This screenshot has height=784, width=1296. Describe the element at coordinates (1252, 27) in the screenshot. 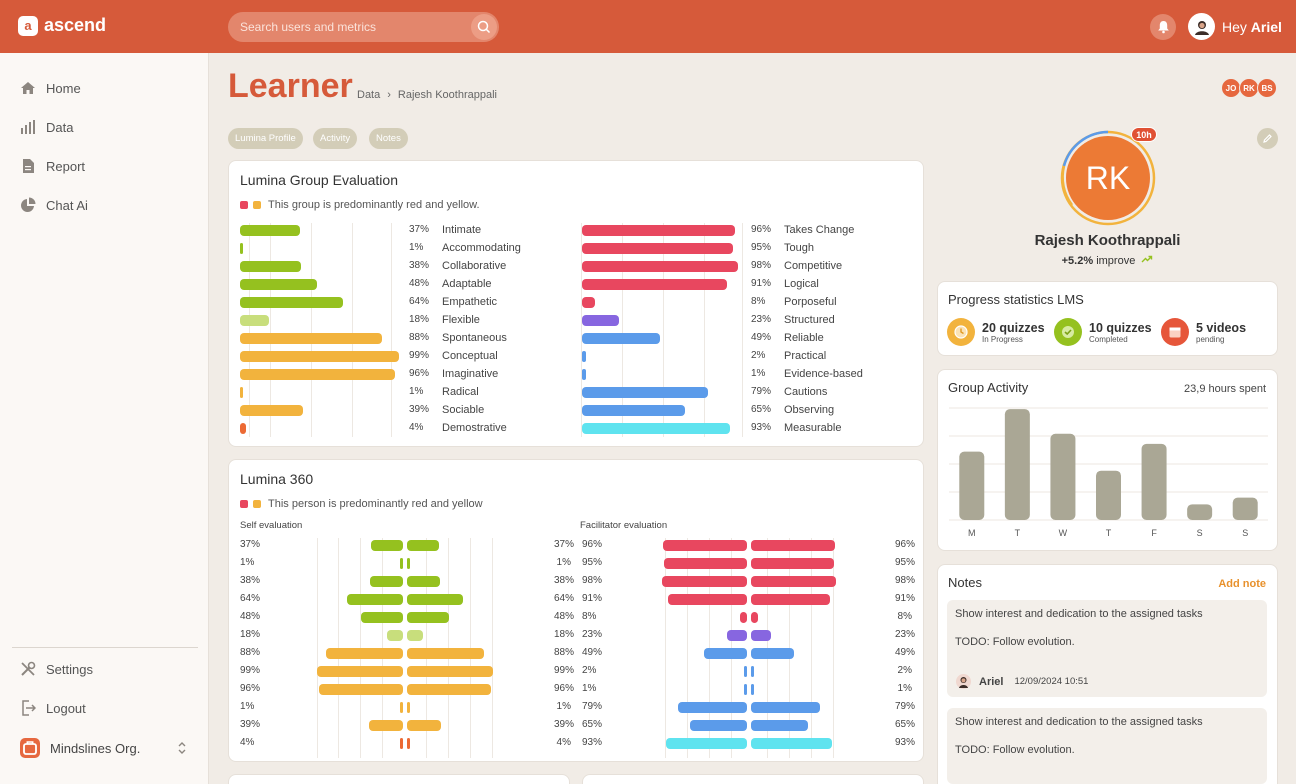

I see `user-greeting: Hey Ariel` at that location.